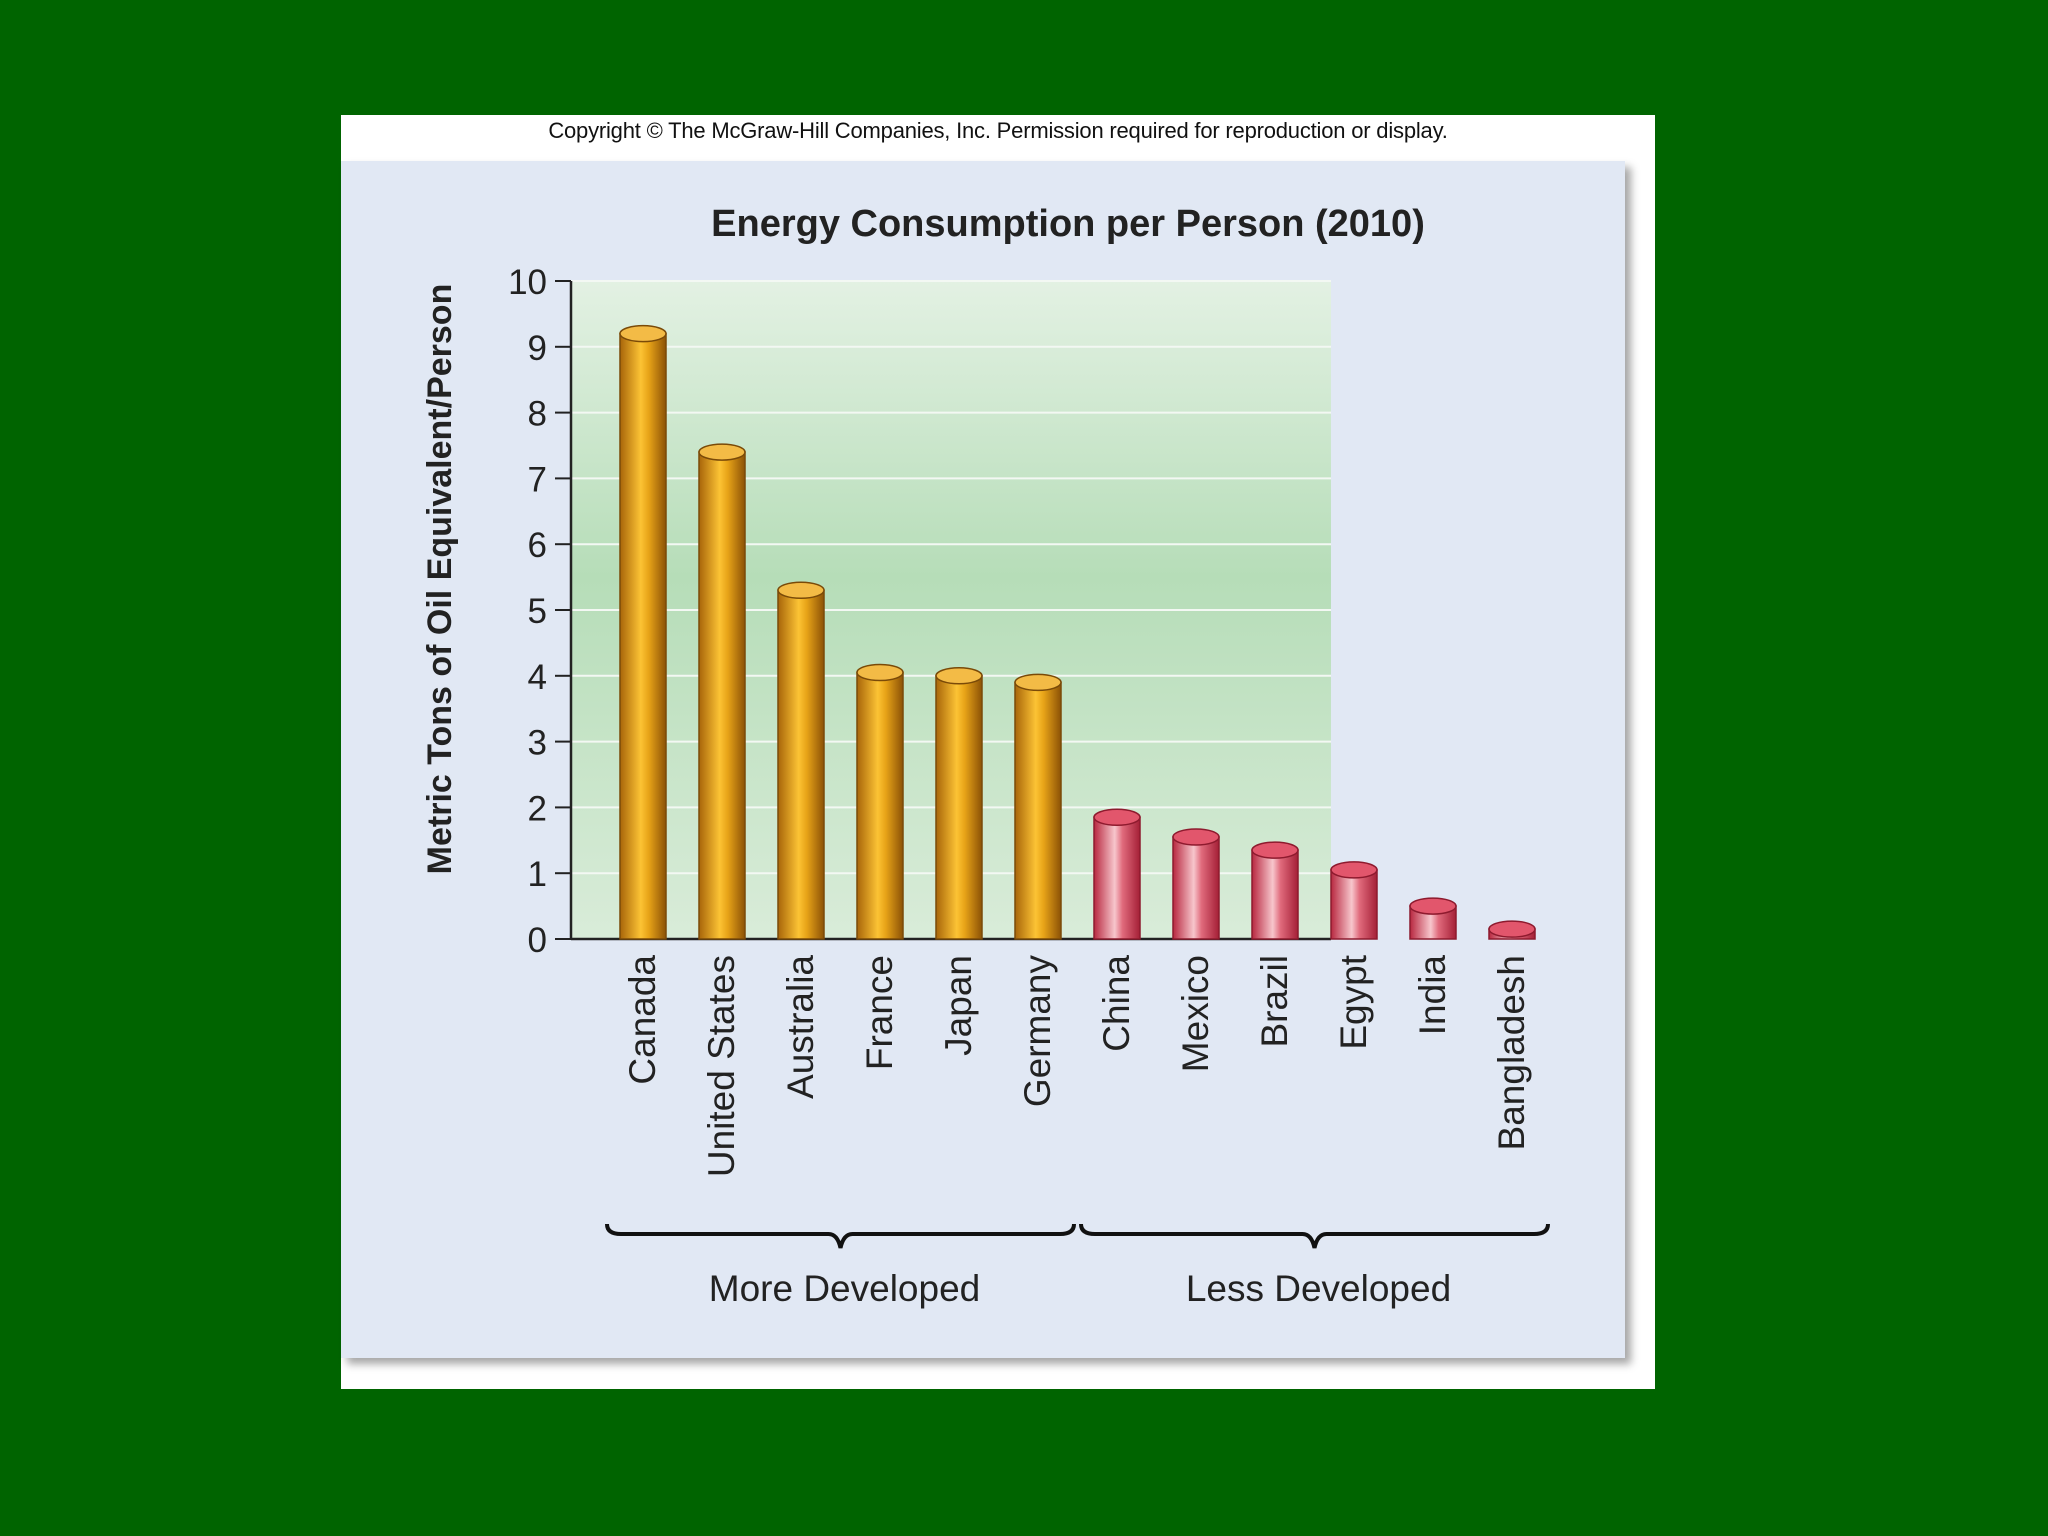  I want to click on chart-title: Energy Consumption per Person (2010), so click(1068, 224).